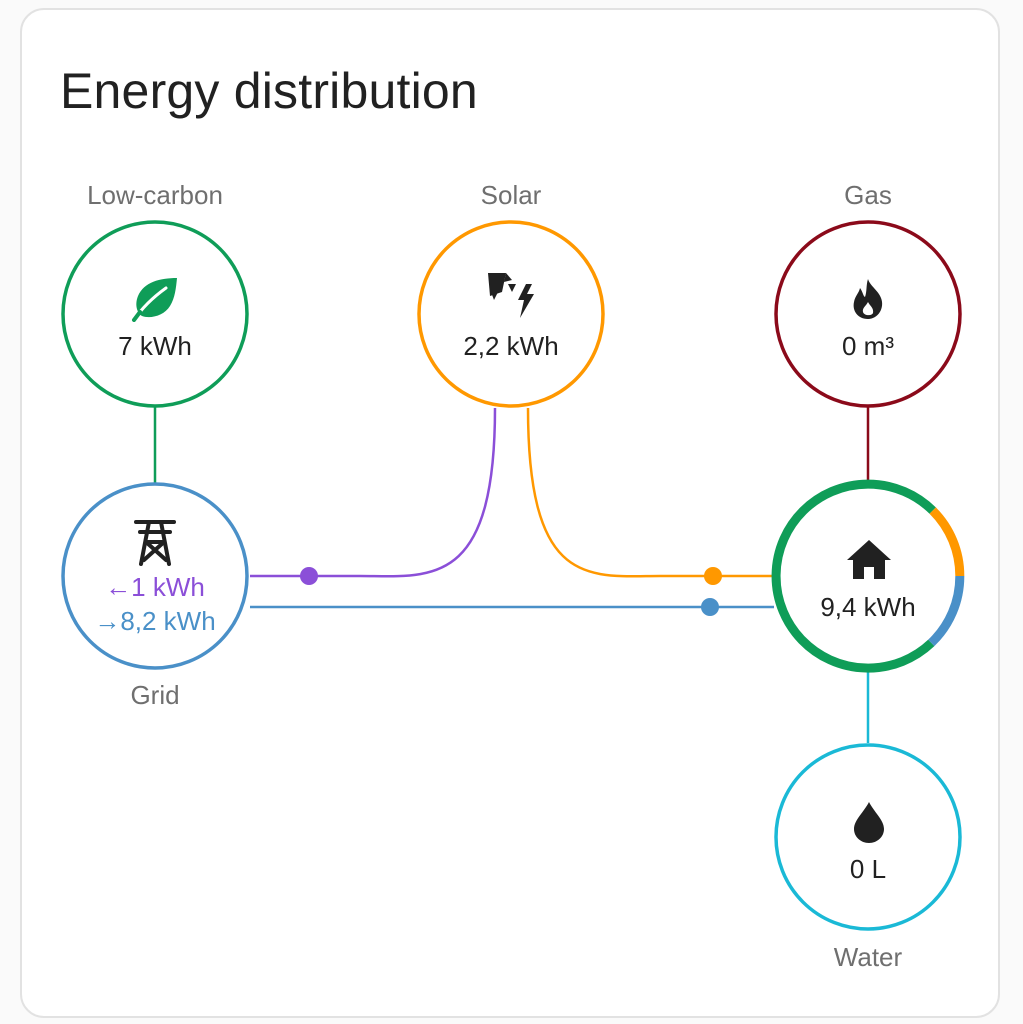  What do you see at coordinates (710, 607) in the screenshot?
I see `grid-to-home-flow-dot` at bounding box center [710, 607].